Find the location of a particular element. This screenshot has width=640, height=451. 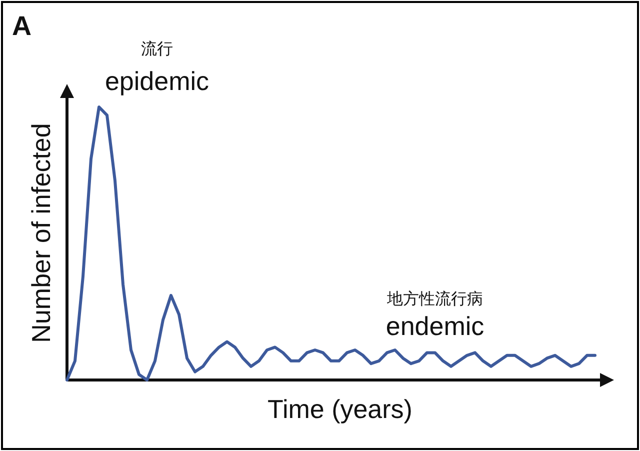

text: A is located at coordinates (22, 26).